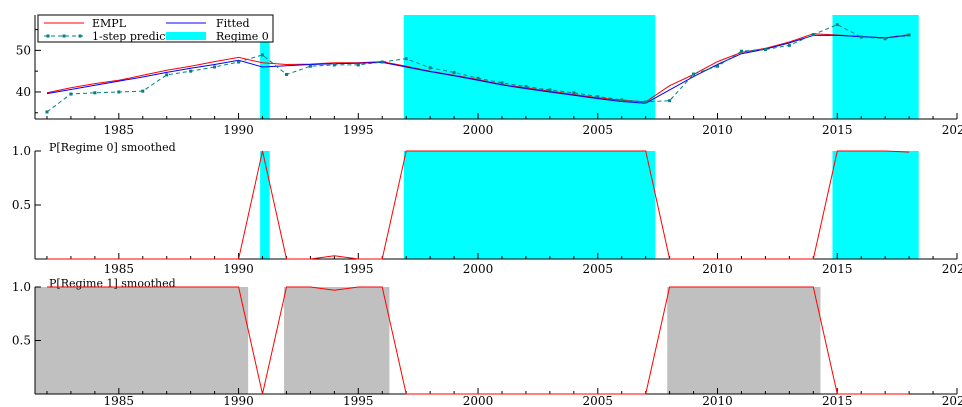 The height and width of the screenshot is (407, 962). I want to click on legend-label: Regime 0, so click(242, 36).